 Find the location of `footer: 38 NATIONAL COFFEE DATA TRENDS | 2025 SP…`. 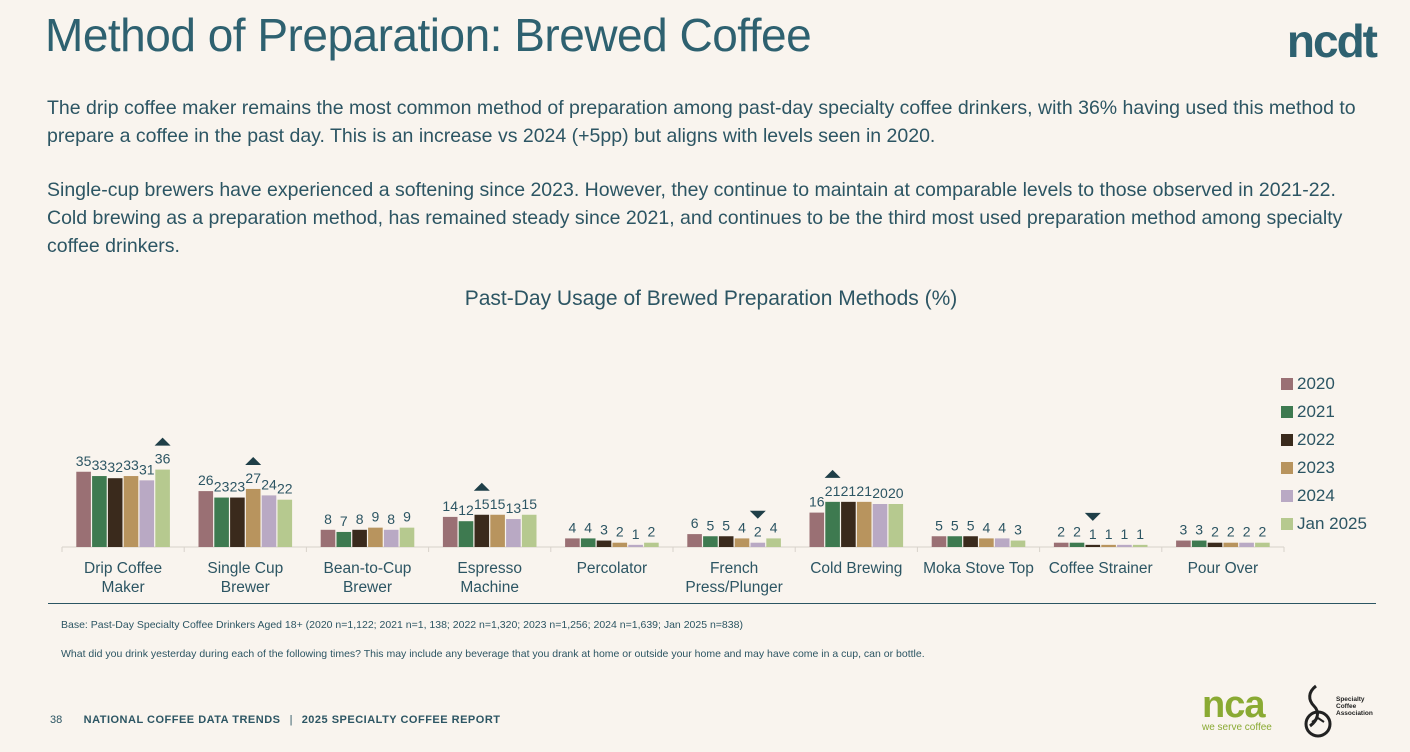

footer: 38 NATIONAL COFFEE DATA TRENDS | 2025 SP… is located at coordinates (275, 720).